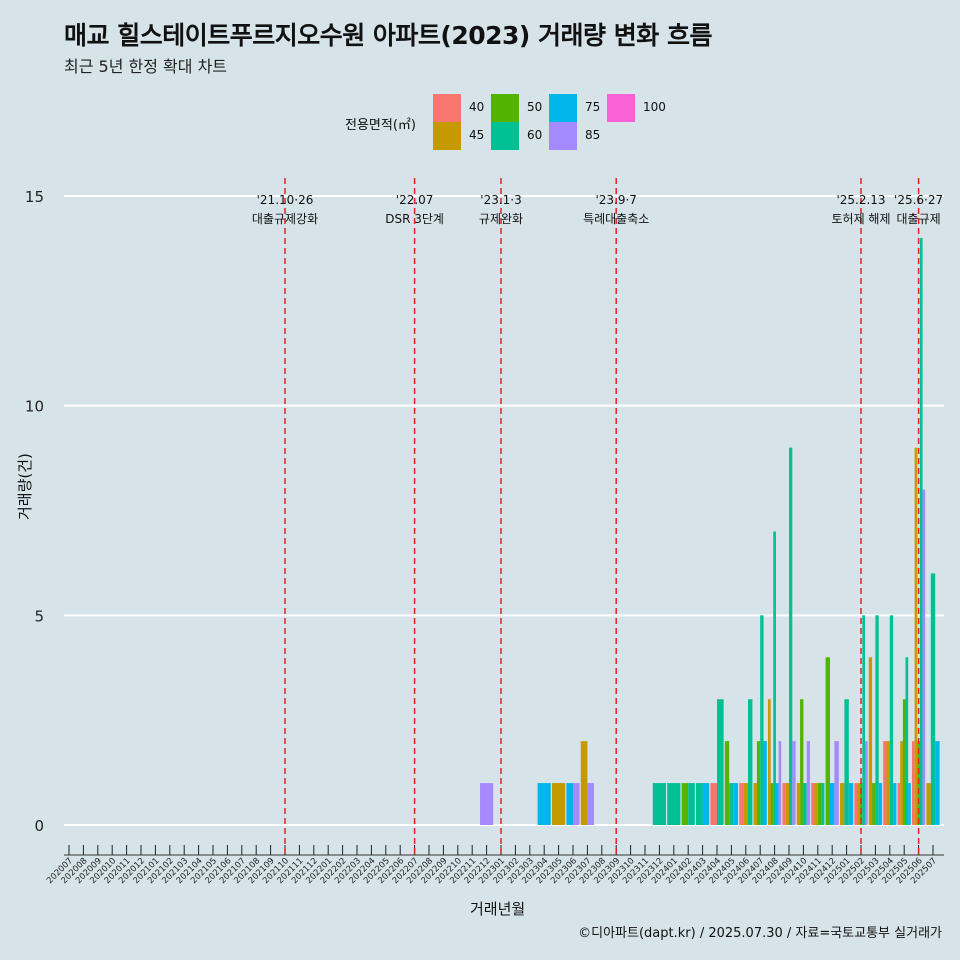 Image resolution: width=960 pixels, height=960 pixels. What do you see at coordinates (535, 135) in the screenshot?
I see `legend-label: 60` at bounding box center [535, 135].